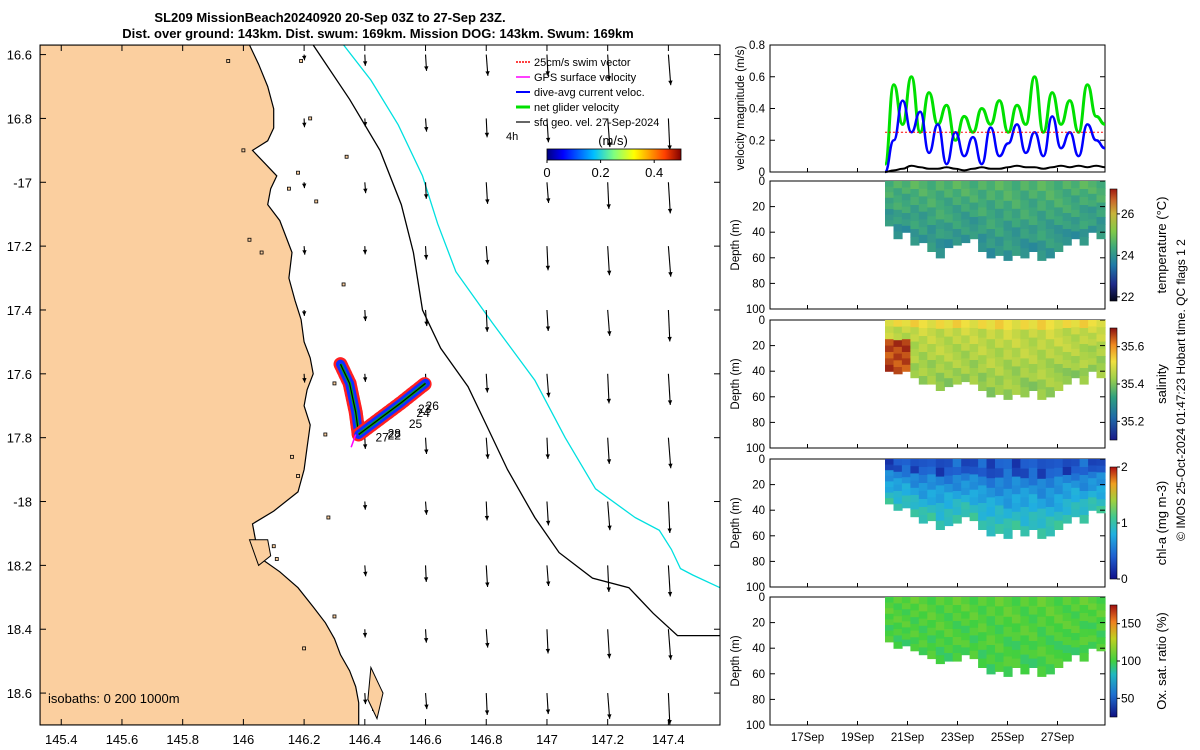 This screenshot has width=1200, height=750. What do you see at coordinates (122, 739) in the screenshot?
I see `map-x-tick-label: 145.6` at bounding box center [122, 739].